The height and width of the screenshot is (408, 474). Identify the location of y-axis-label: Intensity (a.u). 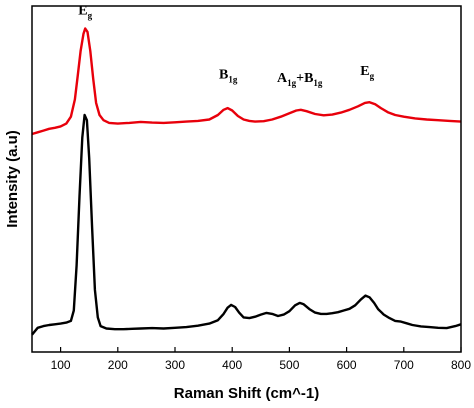
(12, 179).